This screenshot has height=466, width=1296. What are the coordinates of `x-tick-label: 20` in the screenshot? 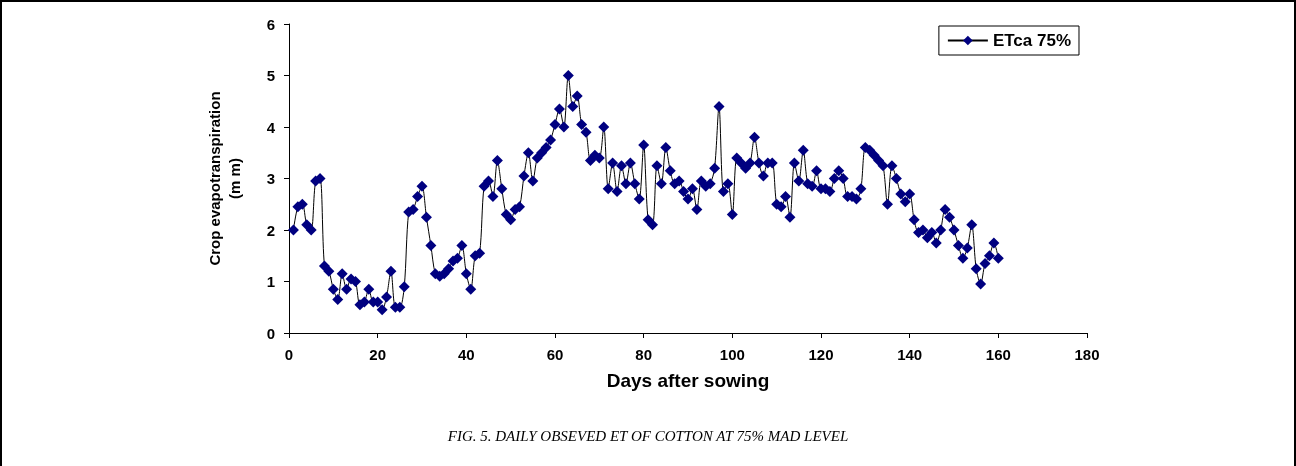 It's located at (378, 354).